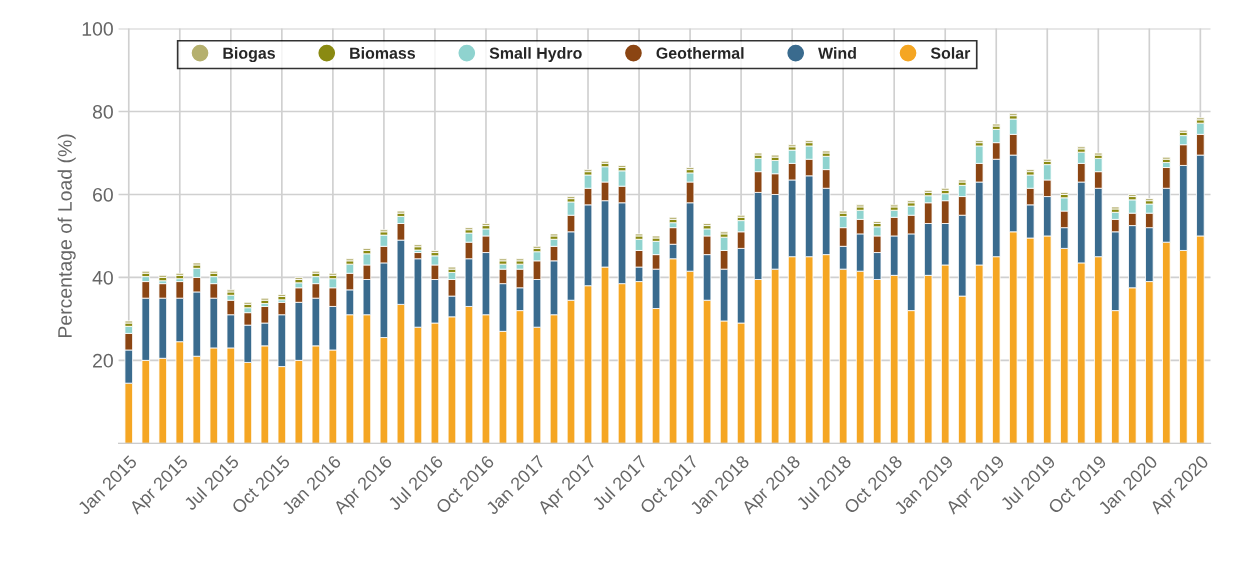 The image size is (1248, 572). Describe the element at coordinates (249, 55) in the screenshot. I see `legend-label: Biogas` at that location.